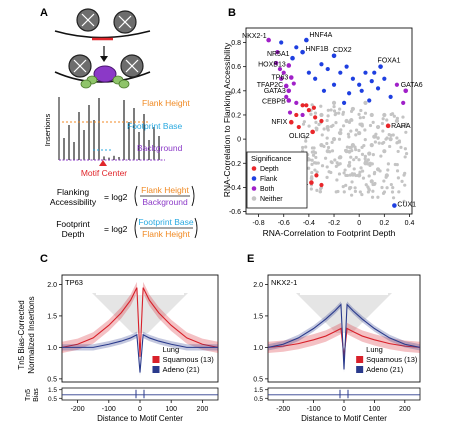 This screenshot has width=460, height=432. I want to click on legend-label: Adeno (21), so click(385, 369).